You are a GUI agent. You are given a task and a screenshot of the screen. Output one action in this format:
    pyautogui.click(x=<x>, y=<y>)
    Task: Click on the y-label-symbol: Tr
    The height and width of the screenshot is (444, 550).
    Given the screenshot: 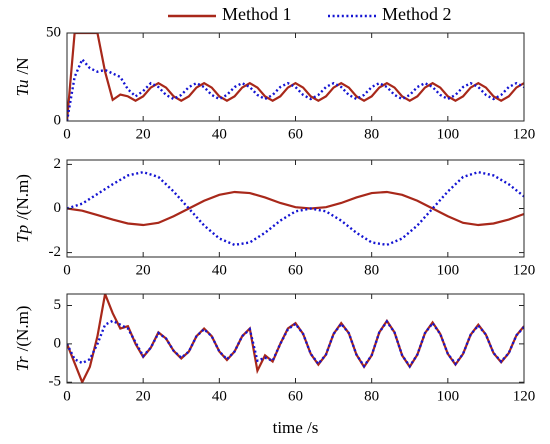 What is the action you would take?
    pyautogui.click(x=22, y=364)
    